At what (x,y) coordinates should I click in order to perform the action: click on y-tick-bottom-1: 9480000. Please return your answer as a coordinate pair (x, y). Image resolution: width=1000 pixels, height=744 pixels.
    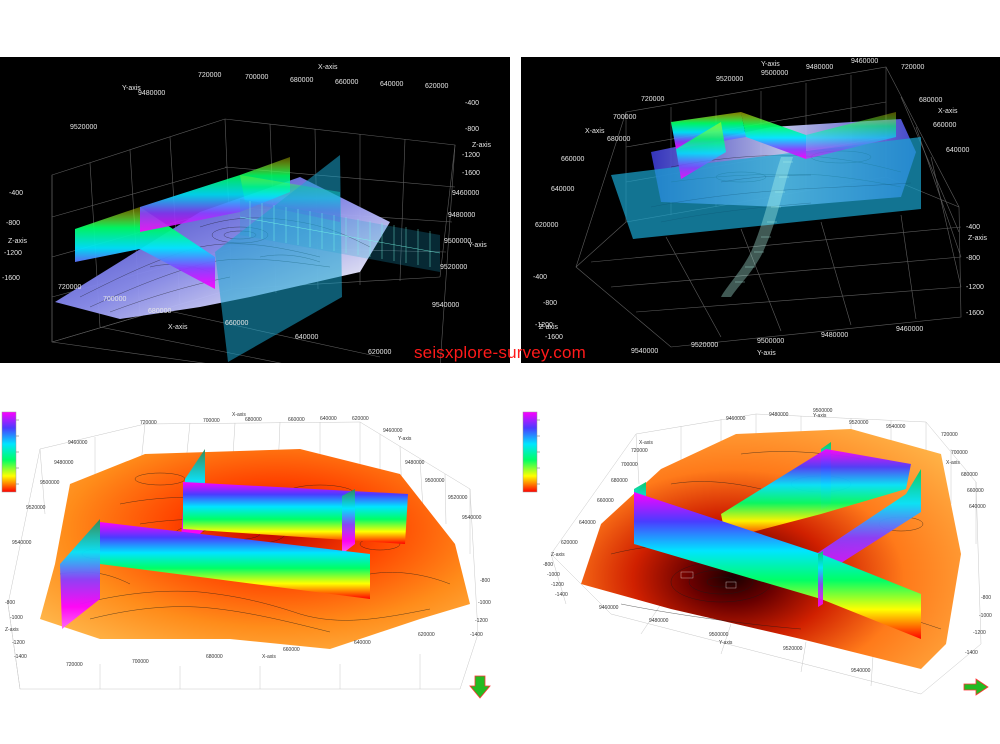
    Looking at the image, I should click on (659, 621).